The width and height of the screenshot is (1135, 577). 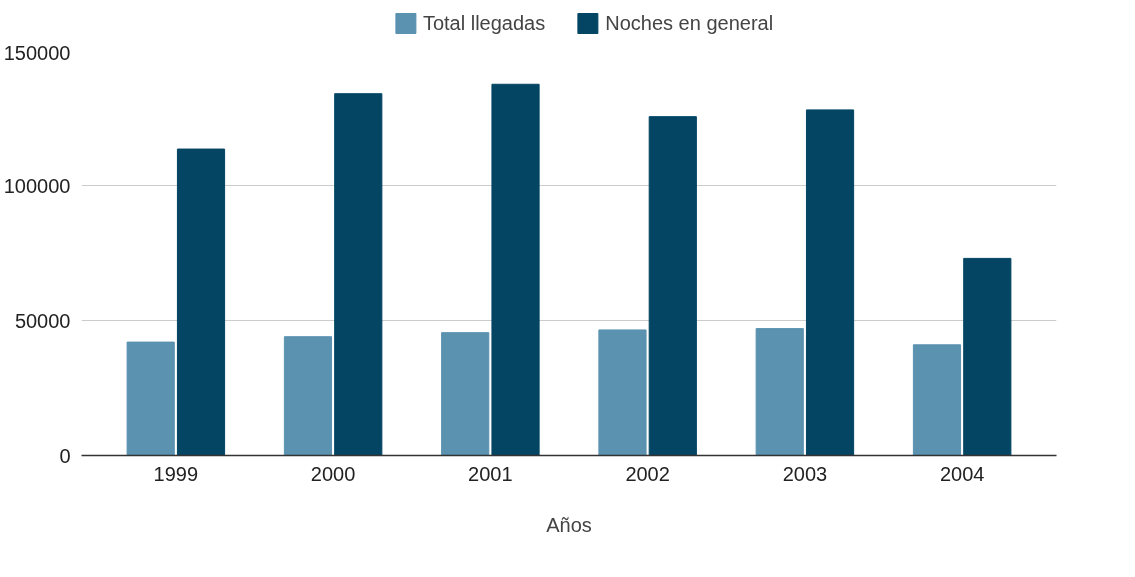 I want to click on y-tick-label: 50000, so click(x=42, y=320).